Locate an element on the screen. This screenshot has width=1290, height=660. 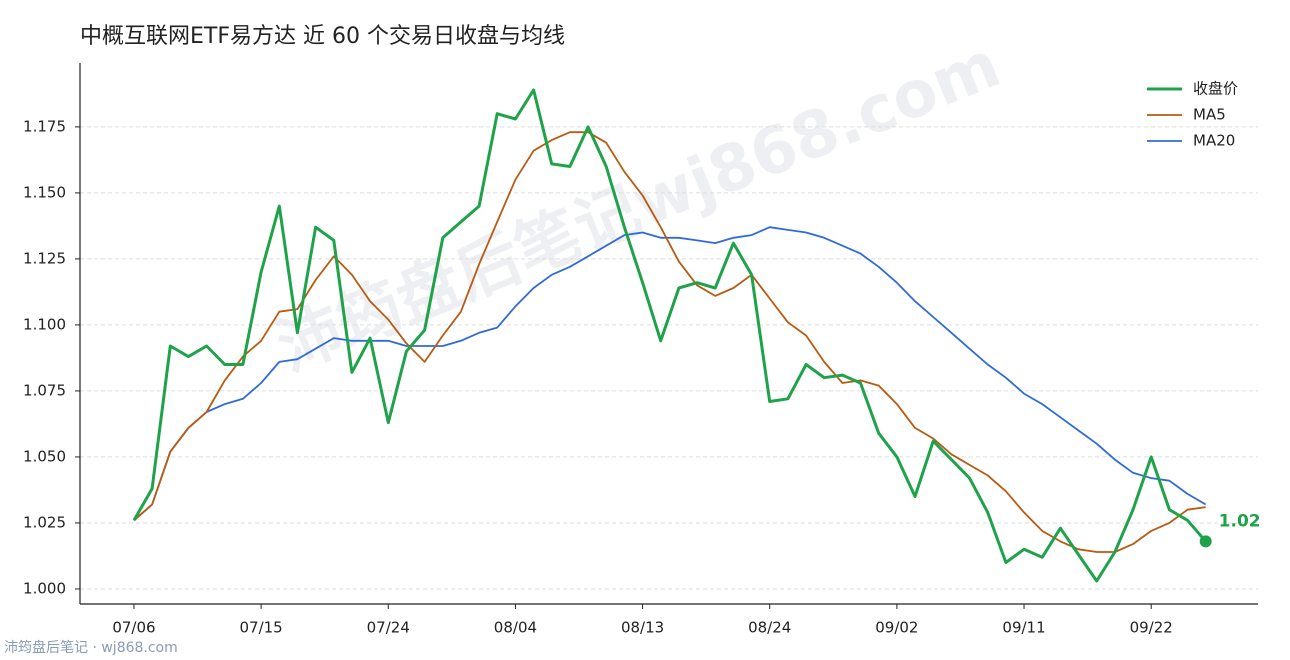
x-tick-label: 07/24 is located at coordinates (388, 628).